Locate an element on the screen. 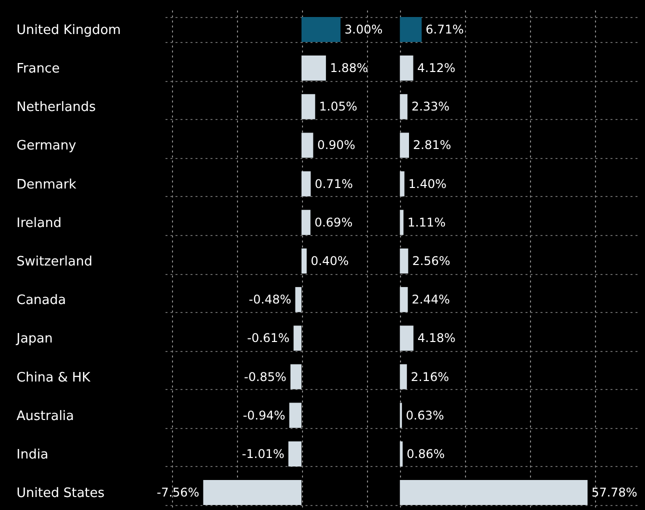  data-label: 2.56% is located at coordinates (431, 261).